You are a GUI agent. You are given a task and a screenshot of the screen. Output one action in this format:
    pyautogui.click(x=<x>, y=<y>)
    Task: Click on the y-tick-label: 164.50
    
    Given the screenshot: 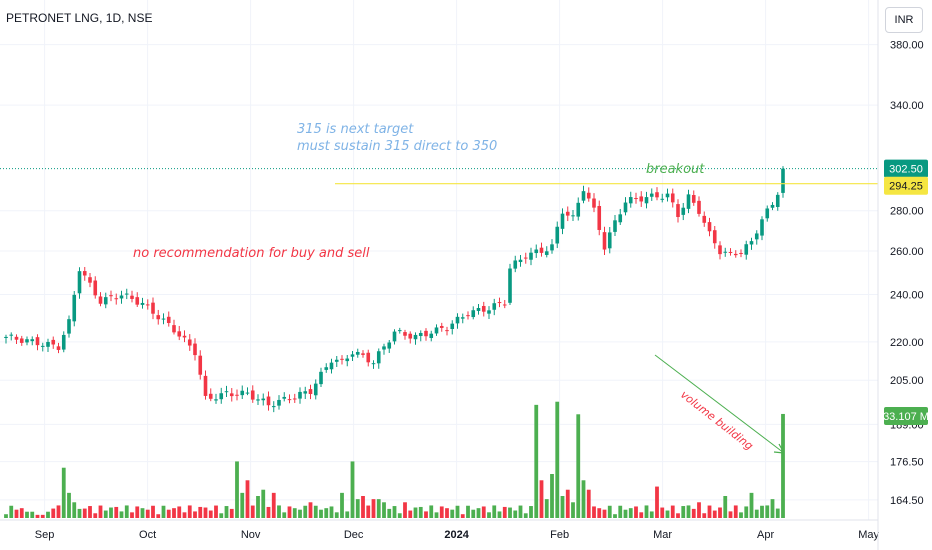 What is the action you would take?
    pyautogui.click(x=907, y=501)
    